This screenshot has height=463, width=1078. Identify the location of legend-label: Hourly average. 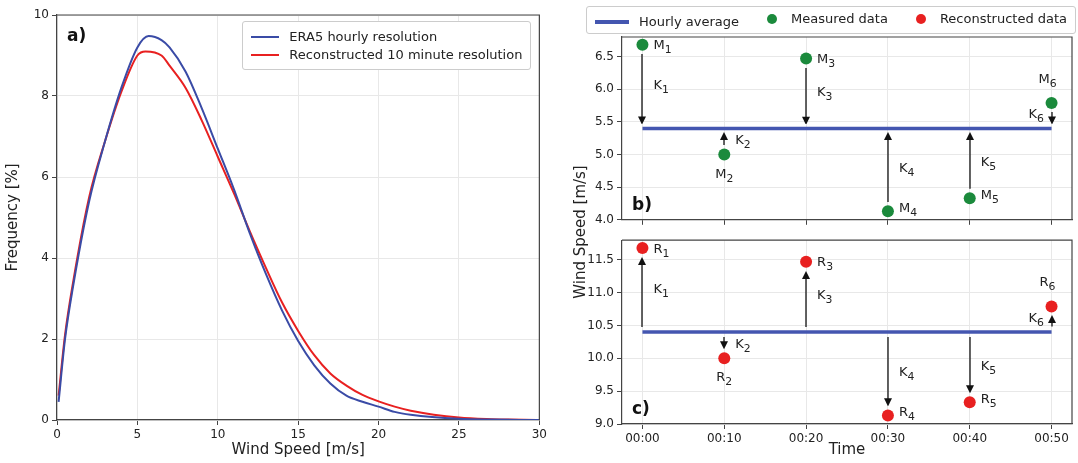
(689, 21).